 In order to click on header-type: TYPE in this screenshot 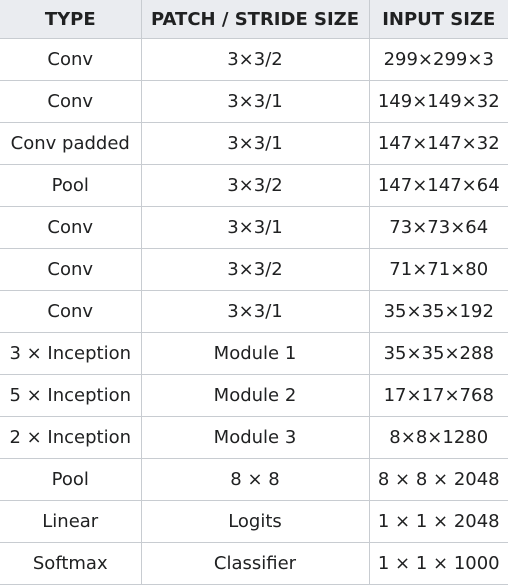, I will do `click(71, 19)`.